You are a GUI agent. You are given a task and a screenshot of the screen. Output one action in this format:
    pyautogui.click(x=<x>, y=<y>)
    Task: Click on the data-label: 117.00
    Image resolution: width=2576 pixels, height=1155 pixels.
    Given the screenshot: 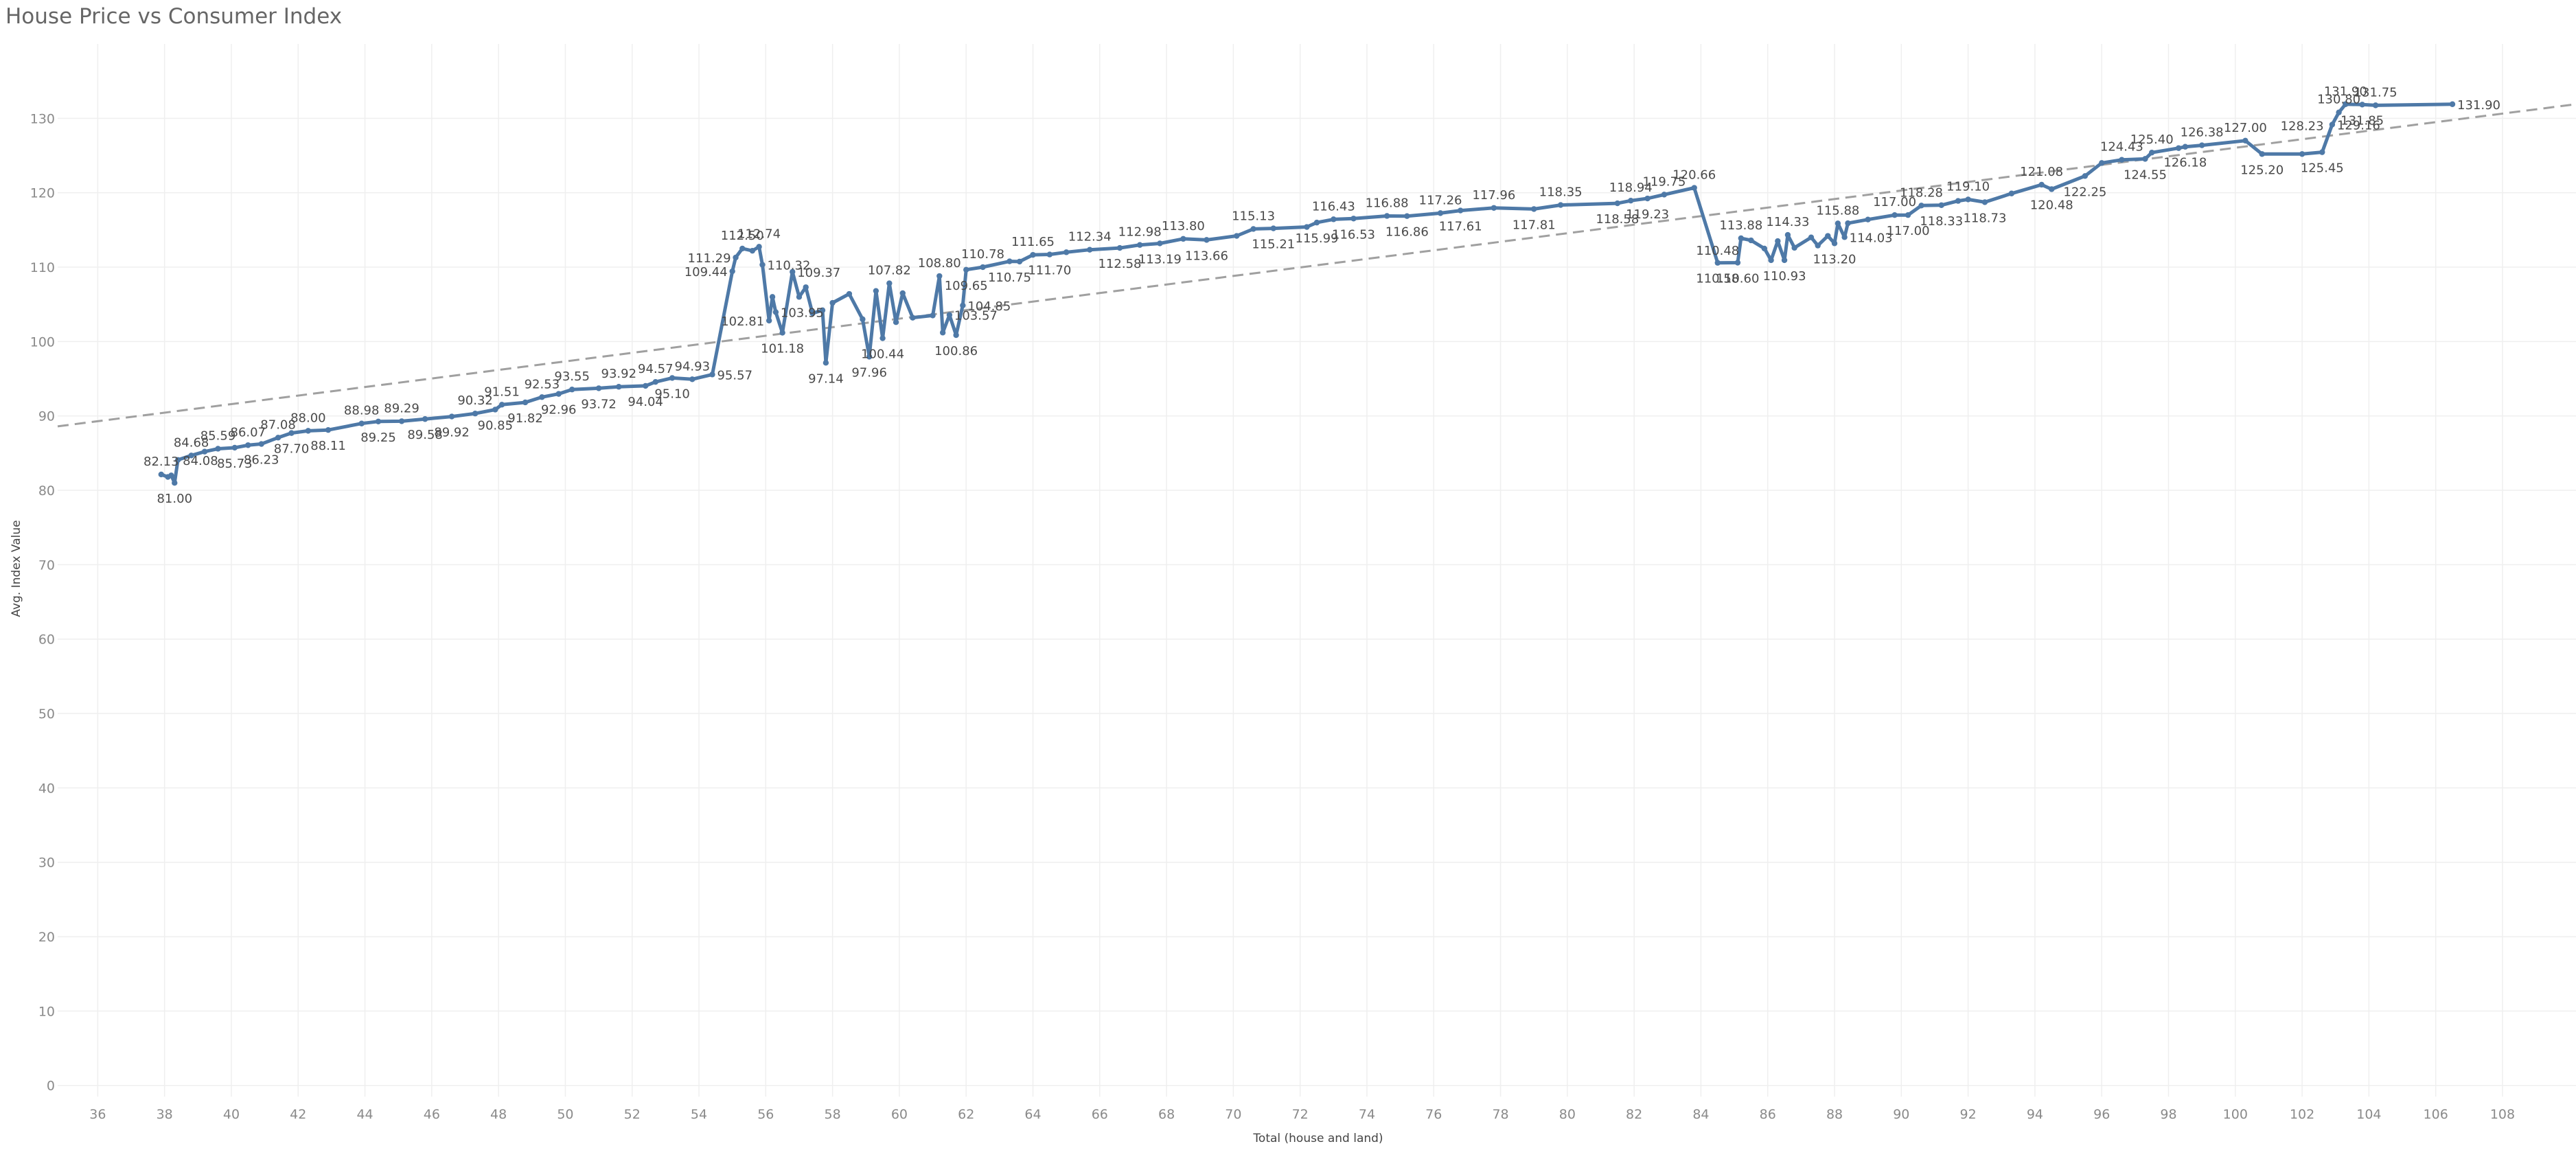 What is the action you would take?
    pyautogui.click(x=1895, y=202)
    